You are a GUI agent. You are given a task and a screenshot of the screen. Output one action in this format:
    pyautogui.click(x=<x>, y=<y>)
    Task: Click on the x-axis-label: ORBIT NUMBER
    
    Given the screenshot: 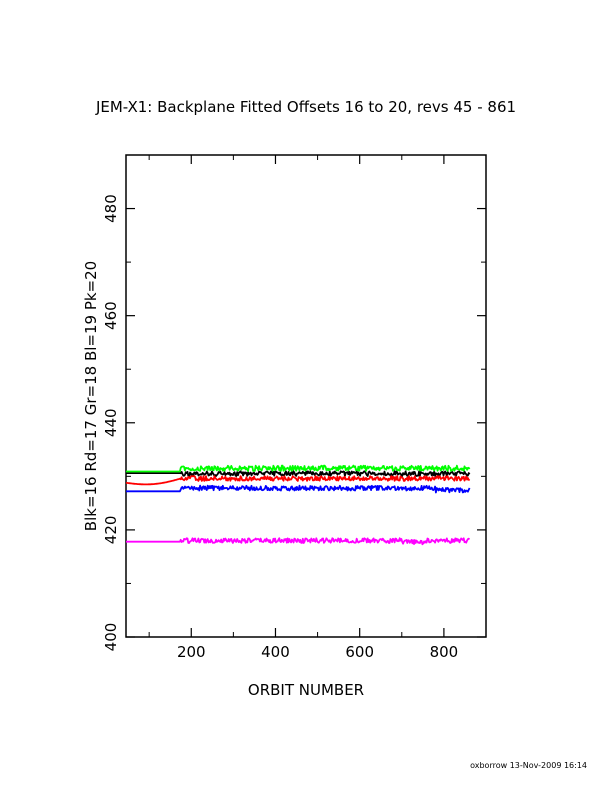 What is the action you would take?
    pyautogui.click(x=306, y=690)
    